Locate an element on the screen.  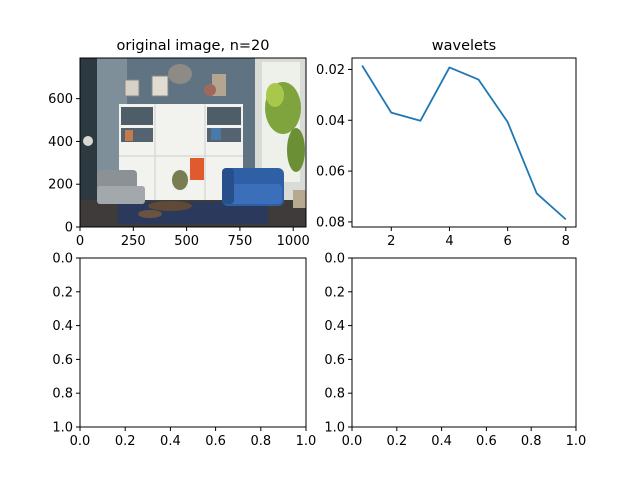
wavelets-x-tick-label: 8 is located at coordinates (566, 241).